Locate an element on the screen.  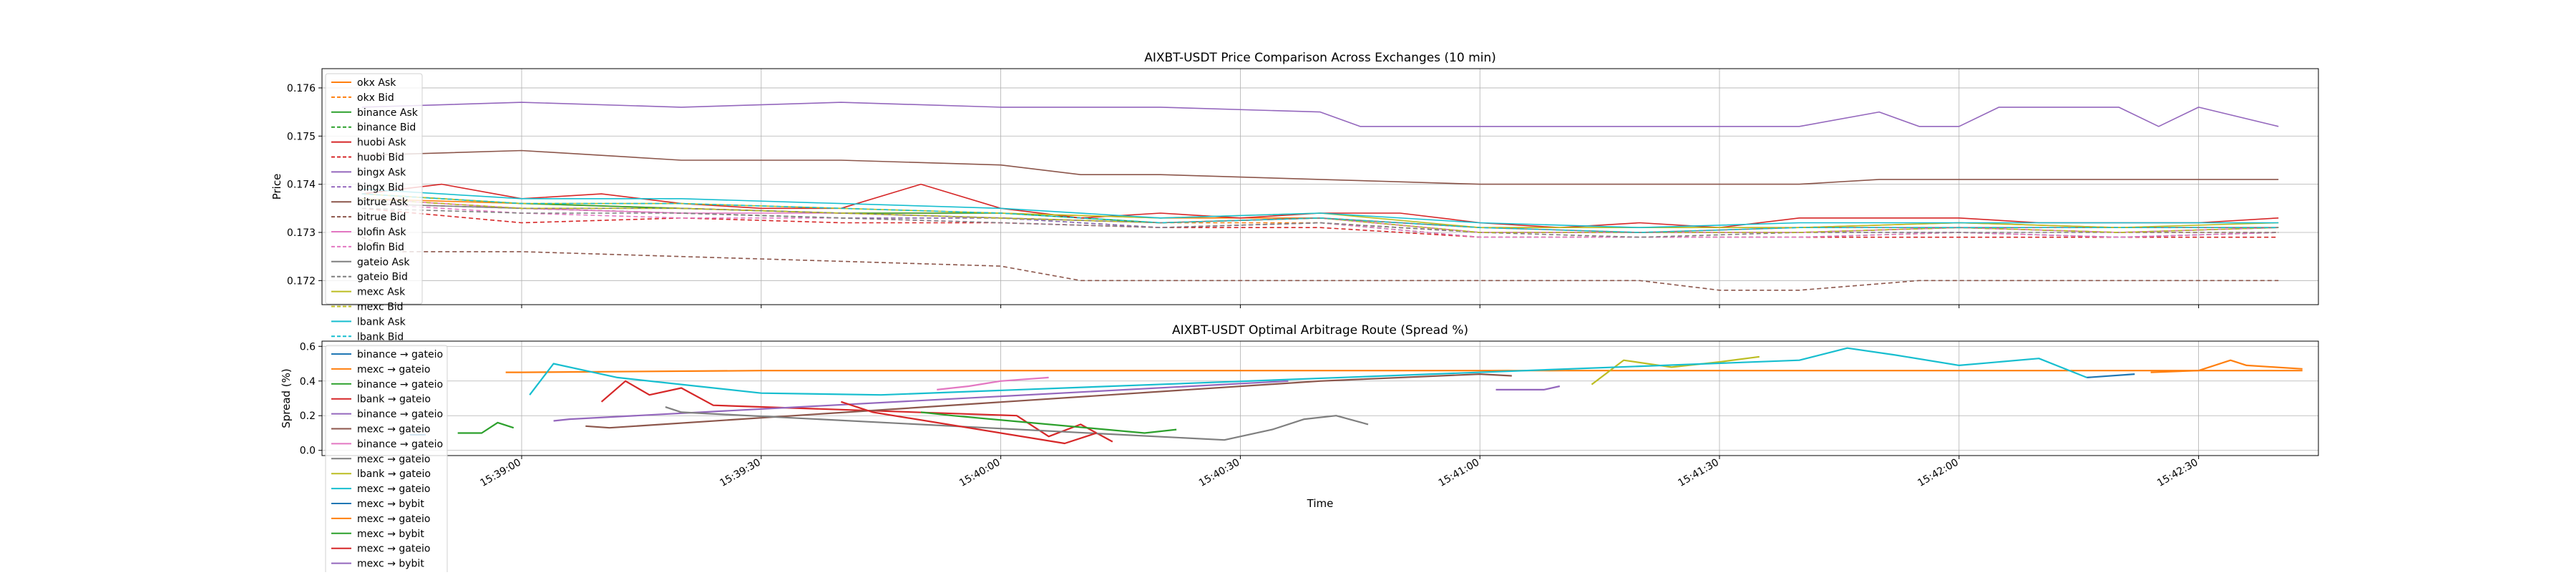
spread-y-ticks: 0.0 0.2 0.4 0.6 is located at coordinates (311, 399).